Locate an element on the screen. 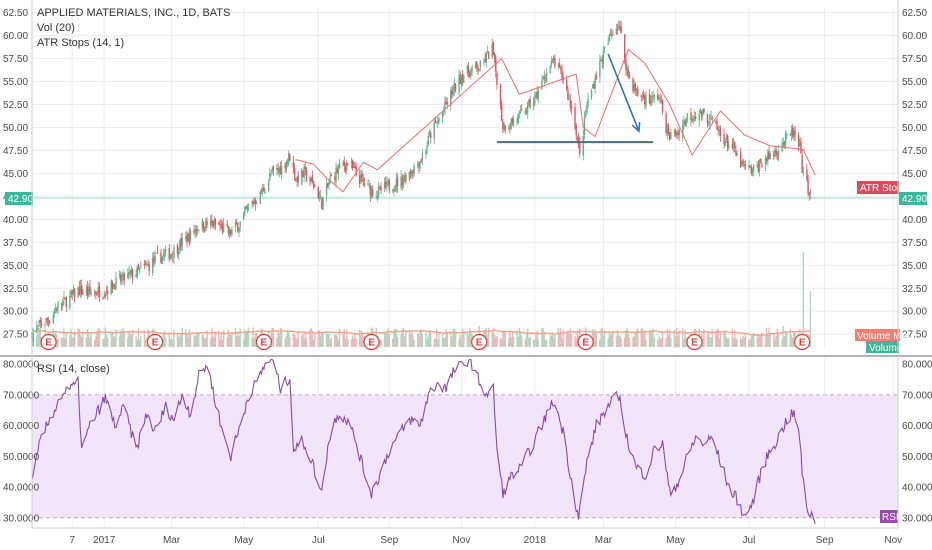 The width and height of the screenshot is (932, 550). rsi-tick-label-left: 50.0000 is located at coordinates (21, 457).